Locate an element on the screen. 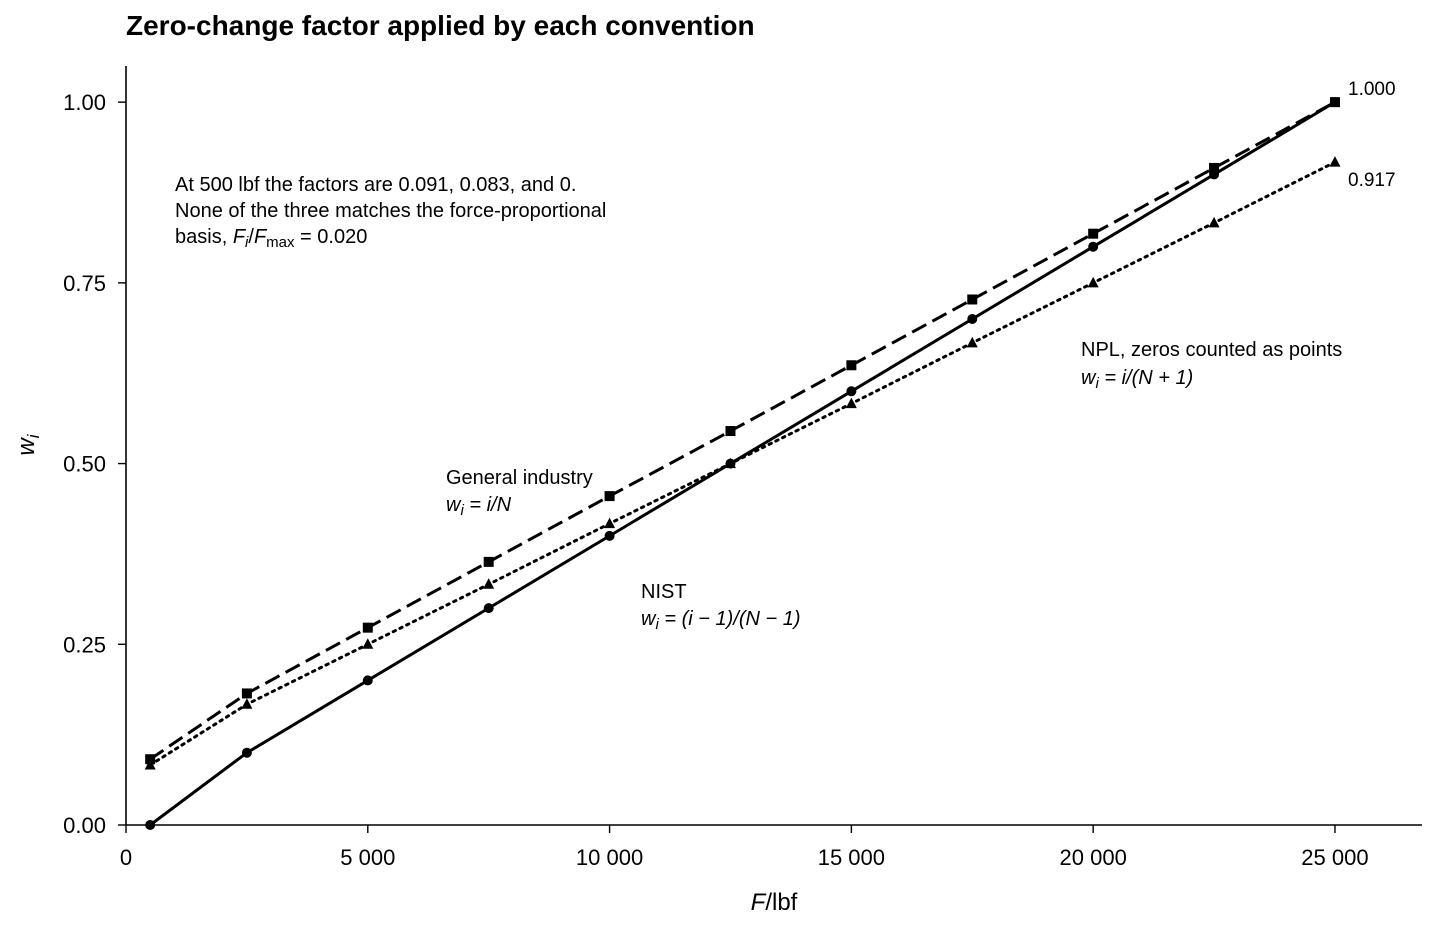 This screenshot has width=1432, height=926. general-industry-name: General industry is located at coordinates (519, 478).